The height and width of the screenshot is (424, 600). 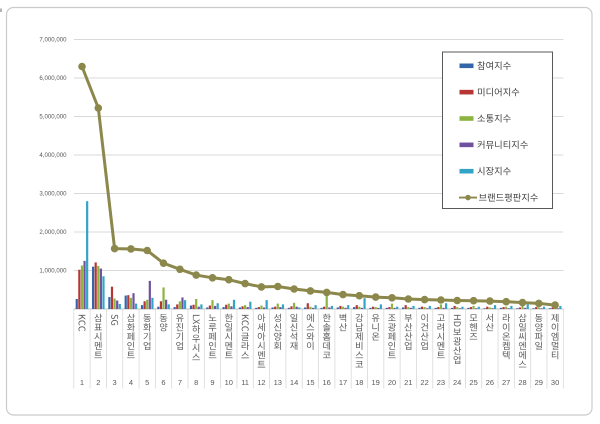 What do you see at coordinates (278, 382) in the screenshot?
I see `svg-text: 13` at bounding box center [278, 382].